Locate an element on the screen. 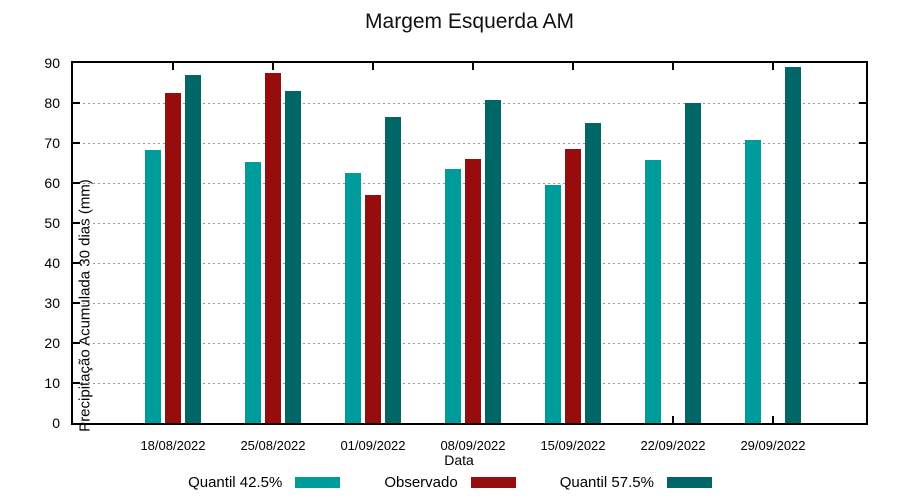 This screenshot has height=500, width=900. y-tick-label: 0 is located at coordinates (56, 423).